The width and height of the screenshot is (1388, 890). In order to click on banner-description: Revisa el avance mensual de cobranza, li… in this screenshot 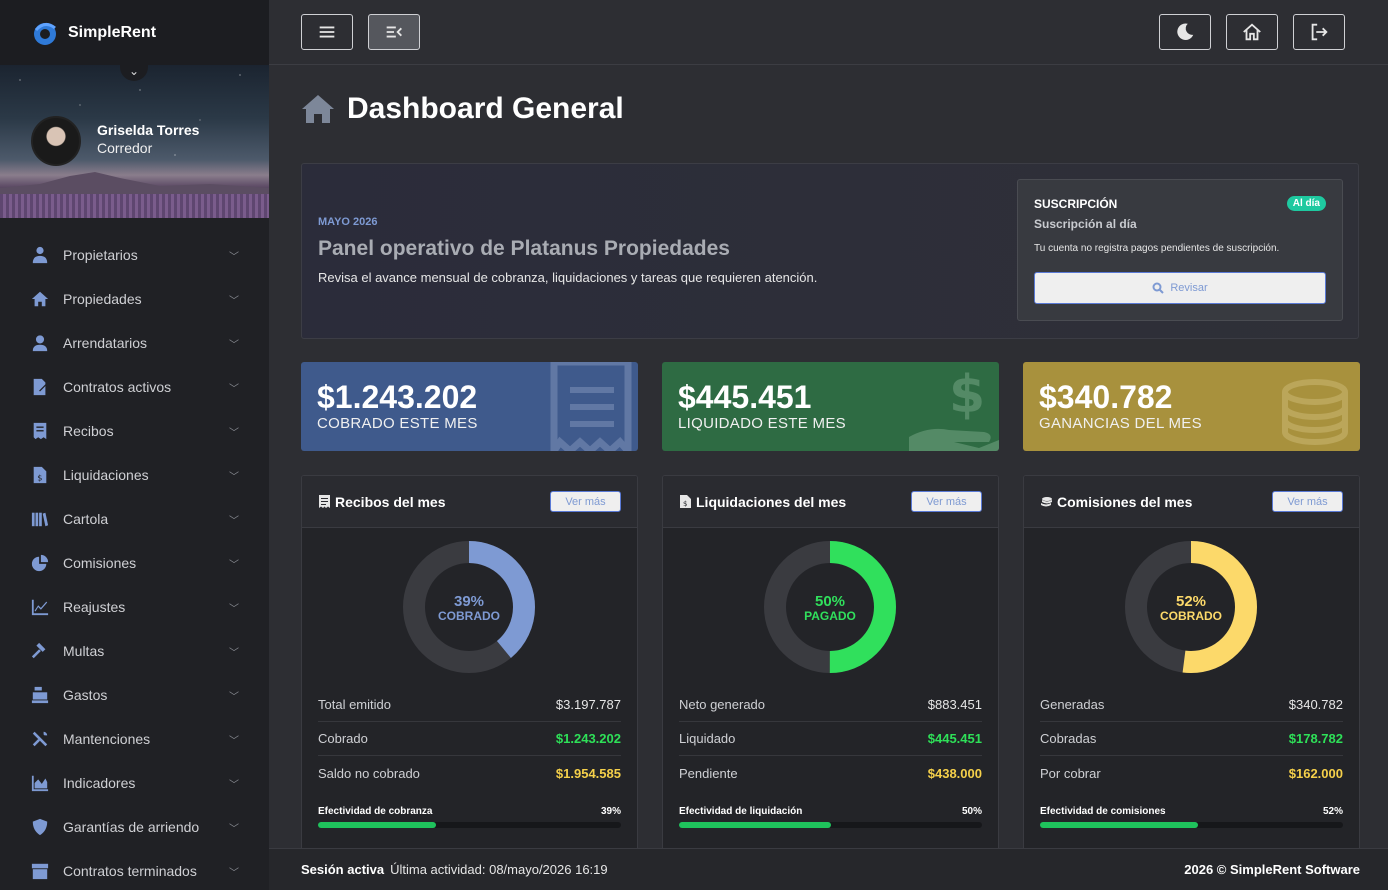, I will do `click(568, 277)`.